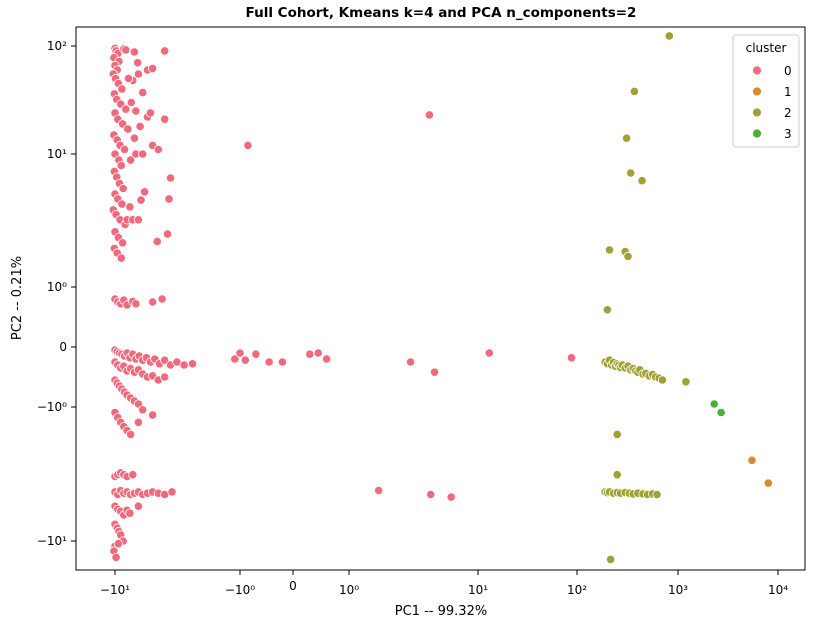 The image size is (813, 629). Describe the element at coordinates (788, 92) in the screenshot. I see `legend-label-1: 1` at that location.